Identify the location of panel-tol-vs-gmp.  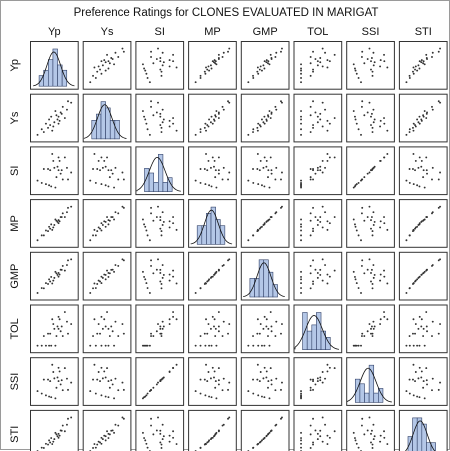
(265, 329).